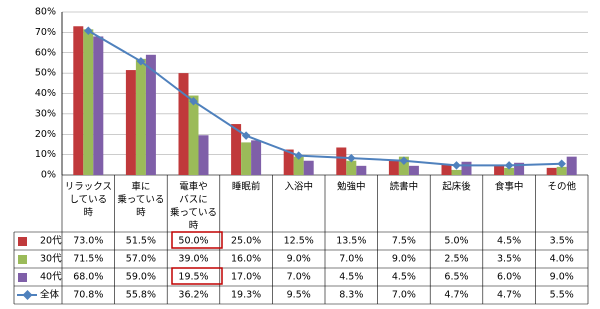 Image resolution: width=600 pixels, height=309 pixels. I want to click on data-label: 16.0%, so click(246, 259).